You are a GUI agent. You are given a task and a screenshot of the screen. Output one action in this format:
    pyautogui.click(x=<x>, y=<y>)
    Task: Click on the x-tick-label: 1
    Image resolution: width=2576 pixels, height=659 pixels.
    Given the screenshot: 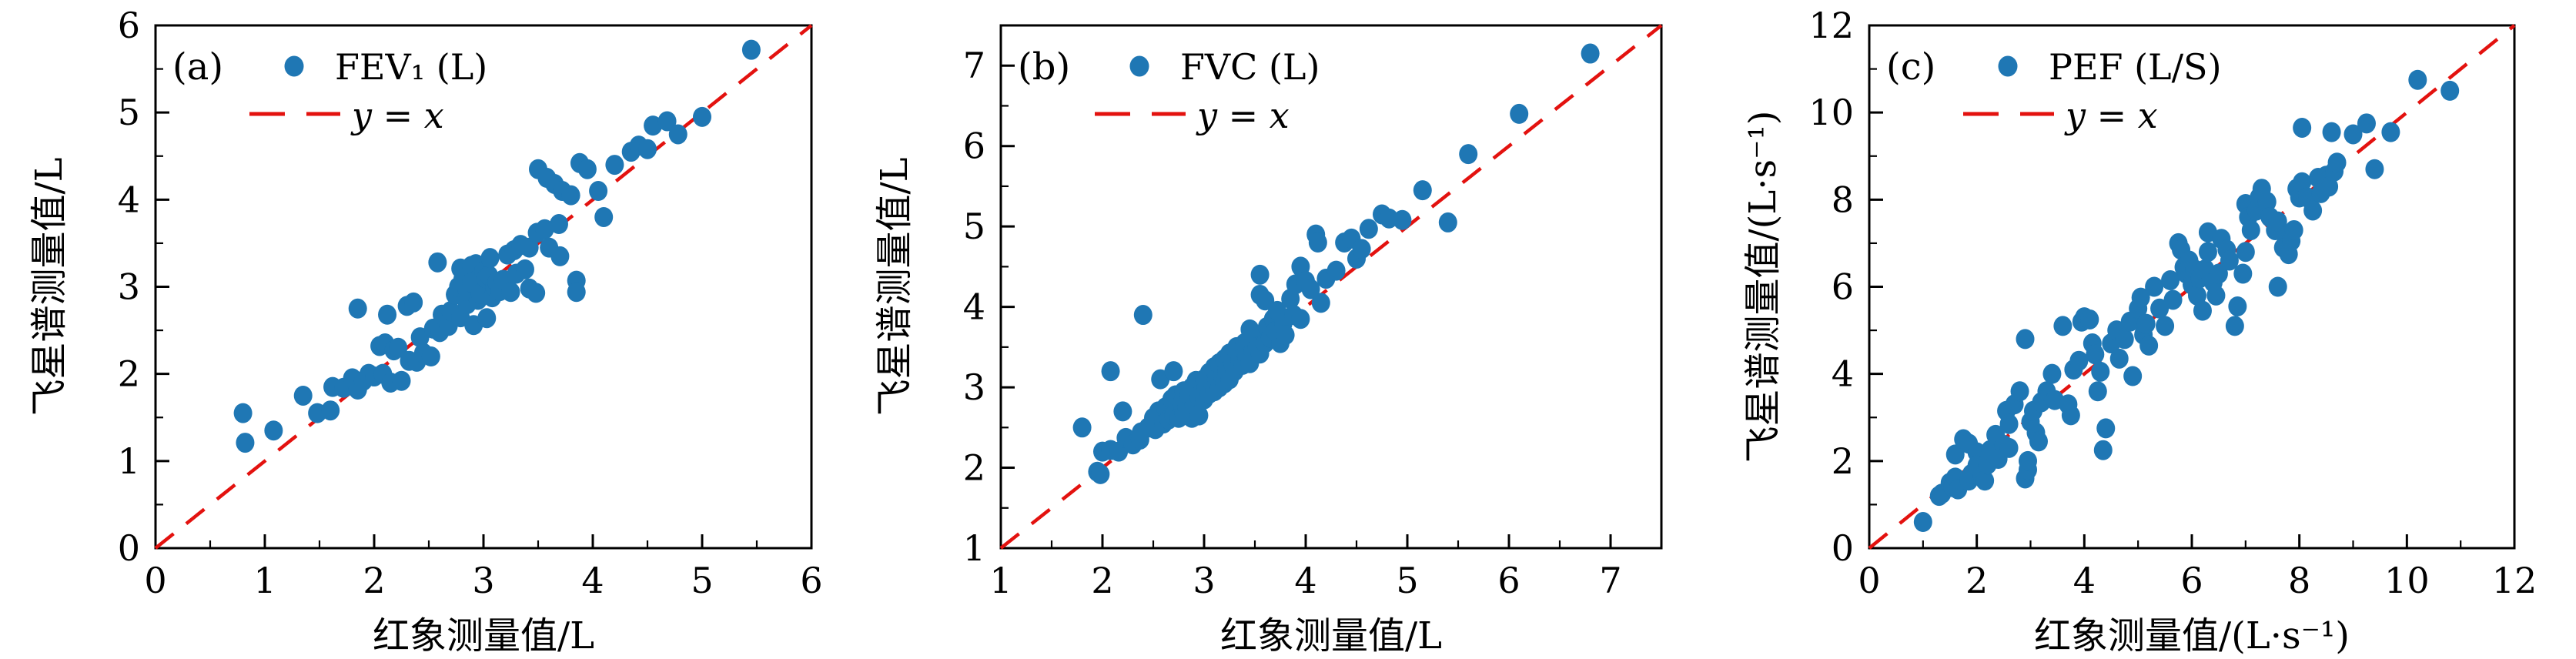 What is the action you would take?
    pyautogui.click(x=1000, y=580)
    